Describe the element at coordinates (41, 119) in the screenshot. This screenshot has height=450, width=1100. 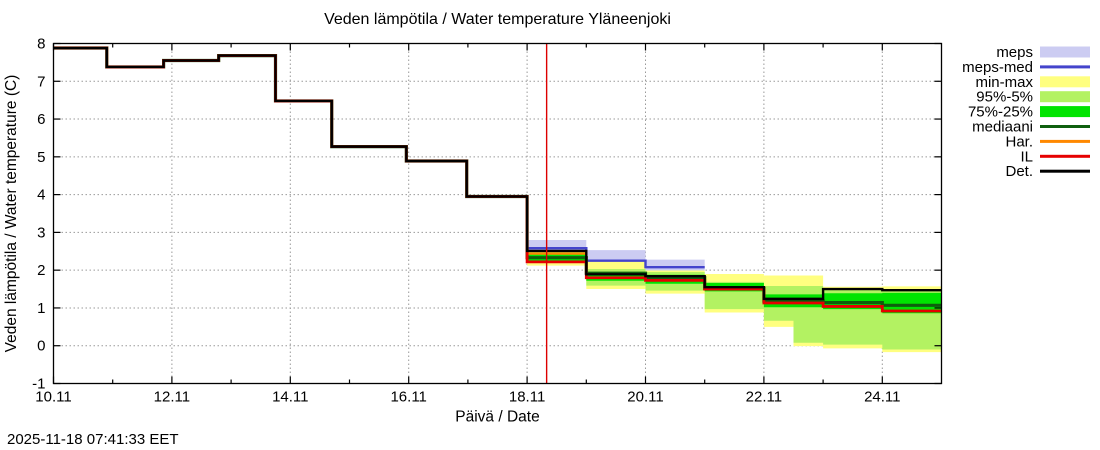
I see `svg-text: 6` at that location.